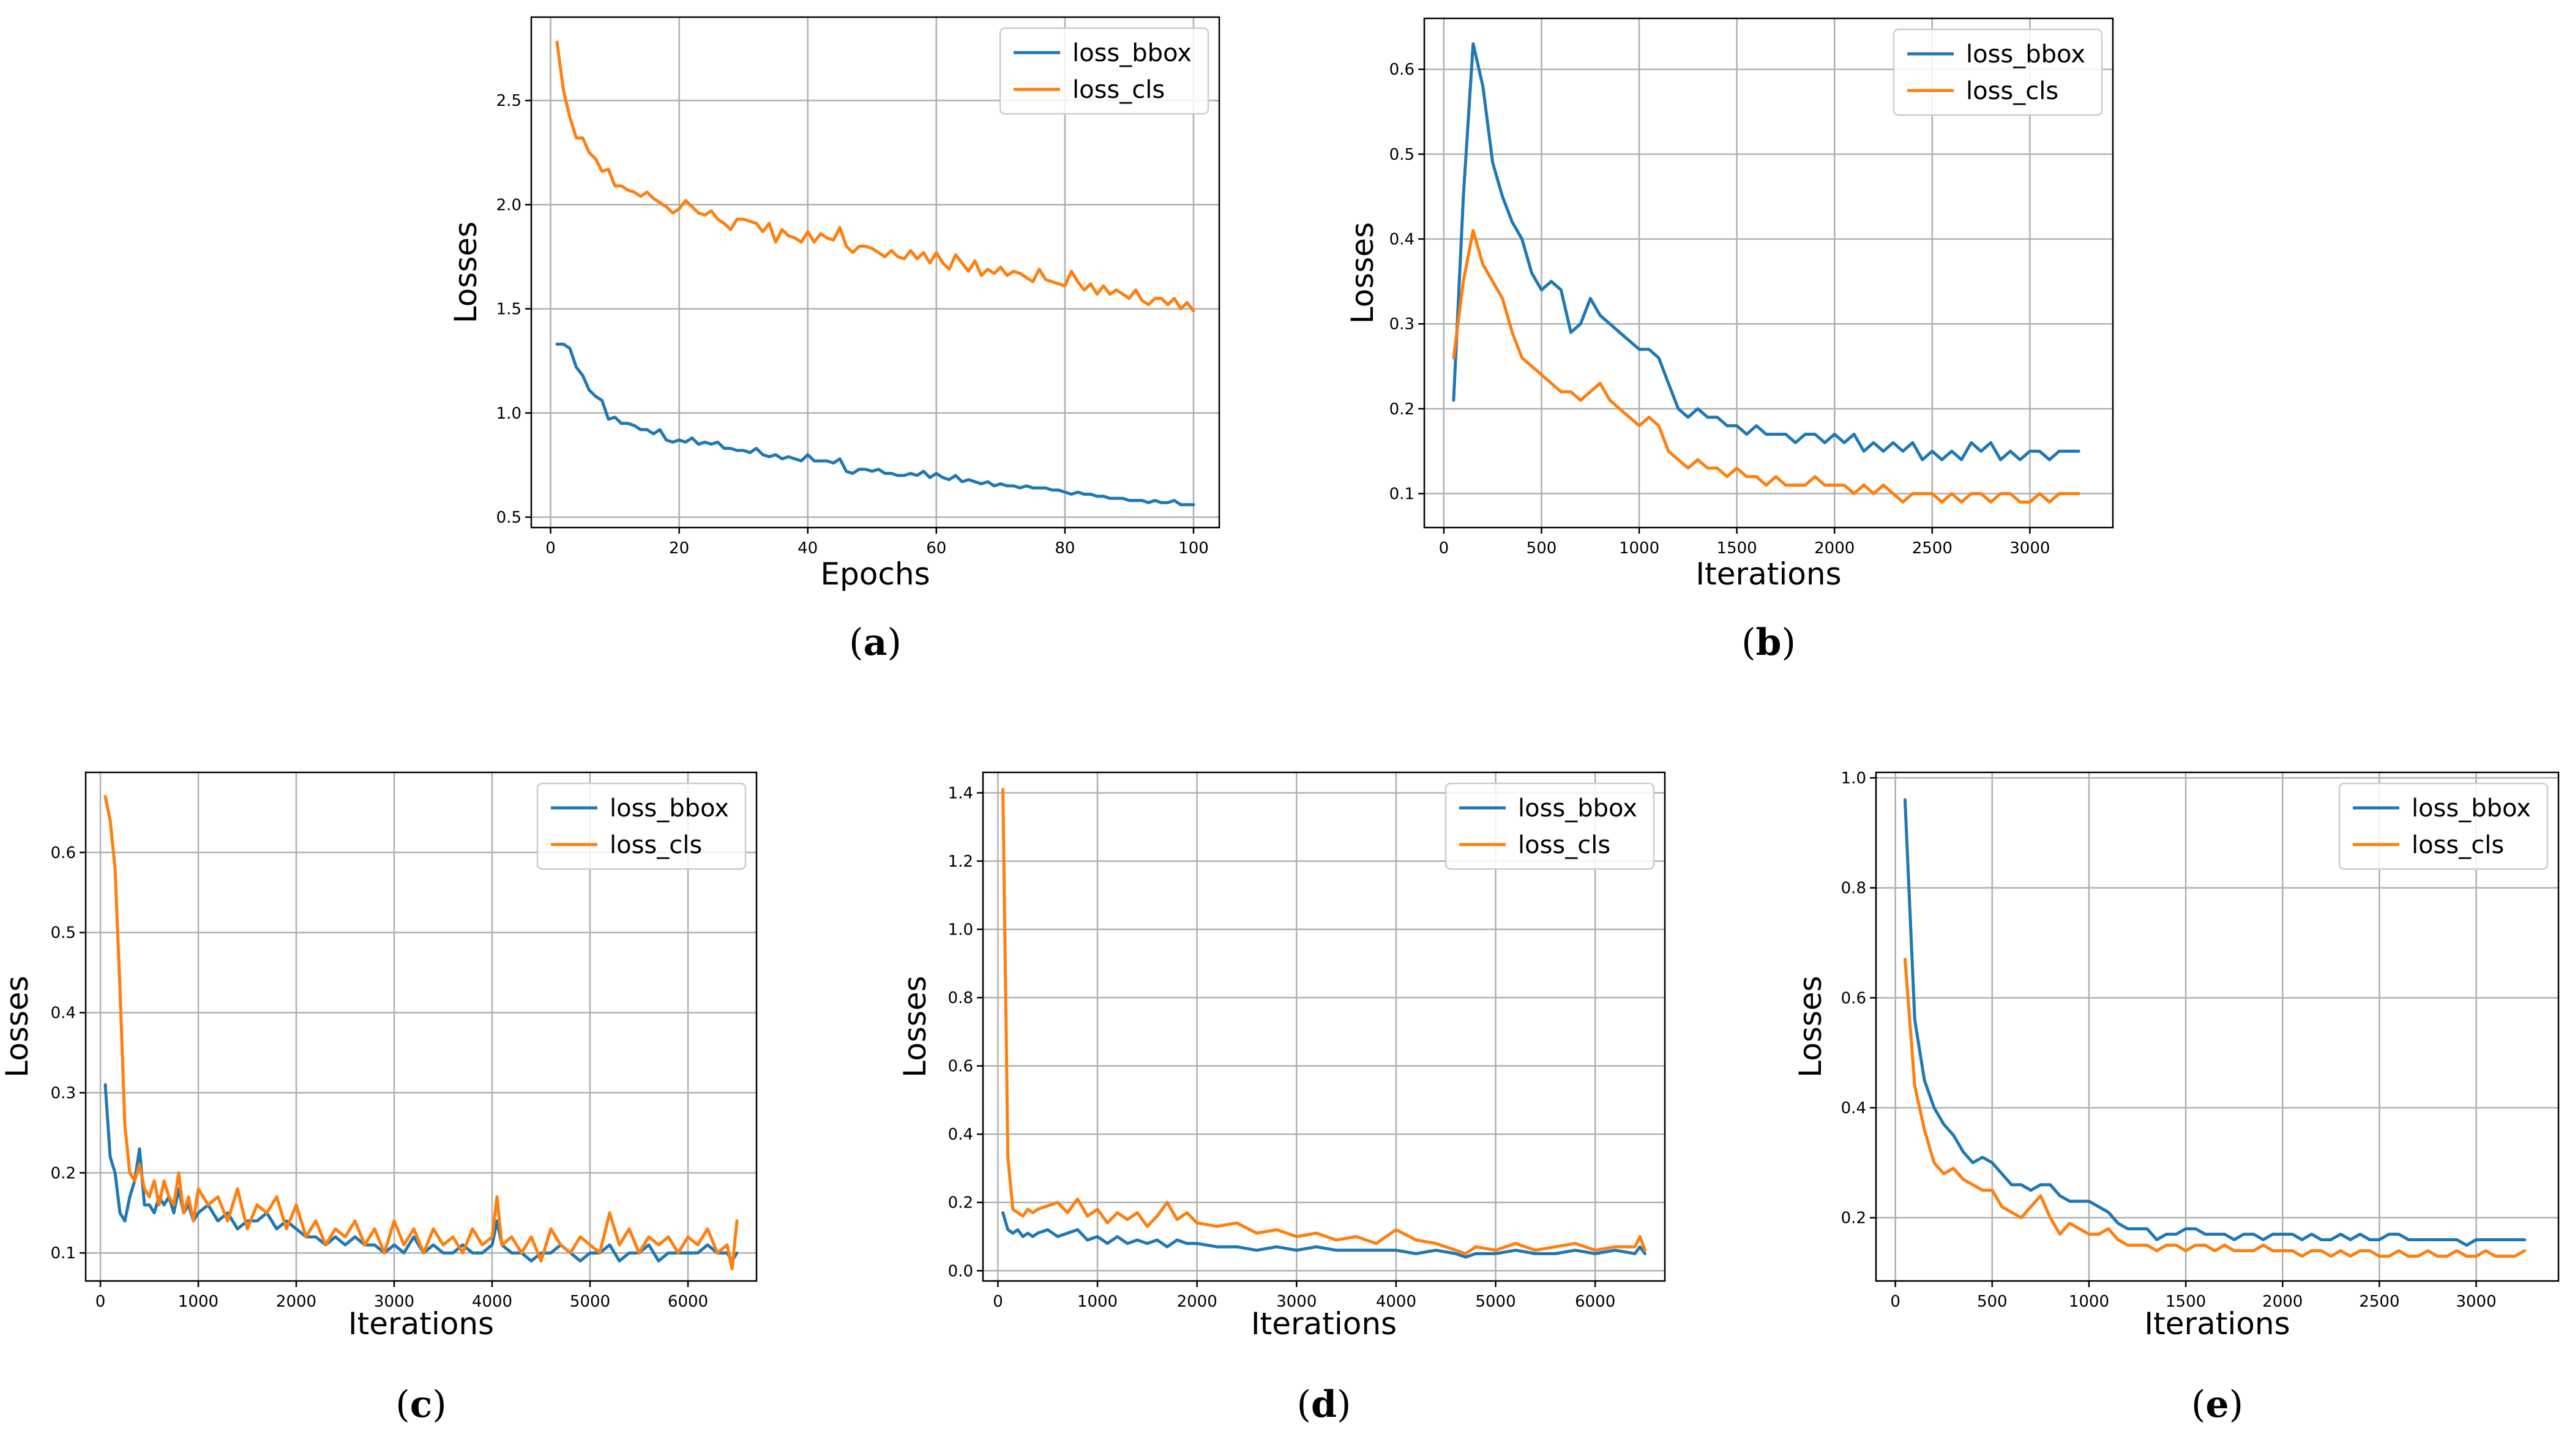 This screenshot has width=2575, height=1456. I want to click on caption-letter: e, so click(2217, 1404).